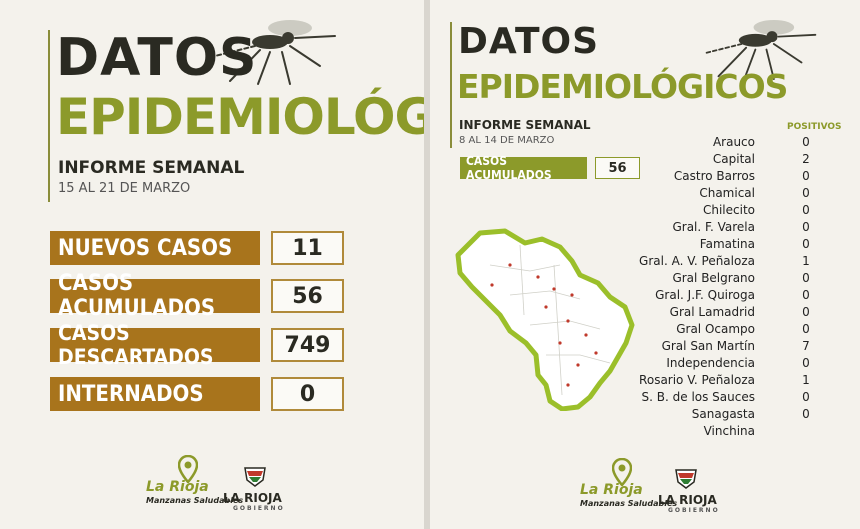  What do you see at coordinates (733, 159) in the screenshot?
I see `department-name: Capital` at bounding box center [733, 159].